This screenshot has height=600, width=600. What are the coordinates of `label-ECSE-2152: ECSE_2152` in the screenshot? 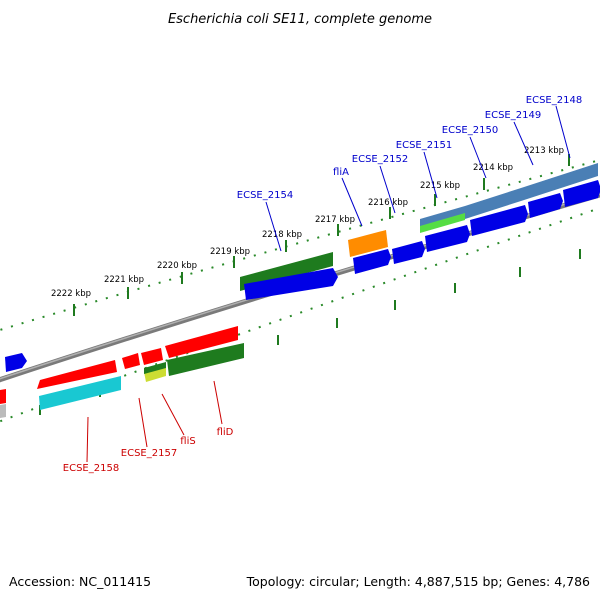 It's located at (380, 159).